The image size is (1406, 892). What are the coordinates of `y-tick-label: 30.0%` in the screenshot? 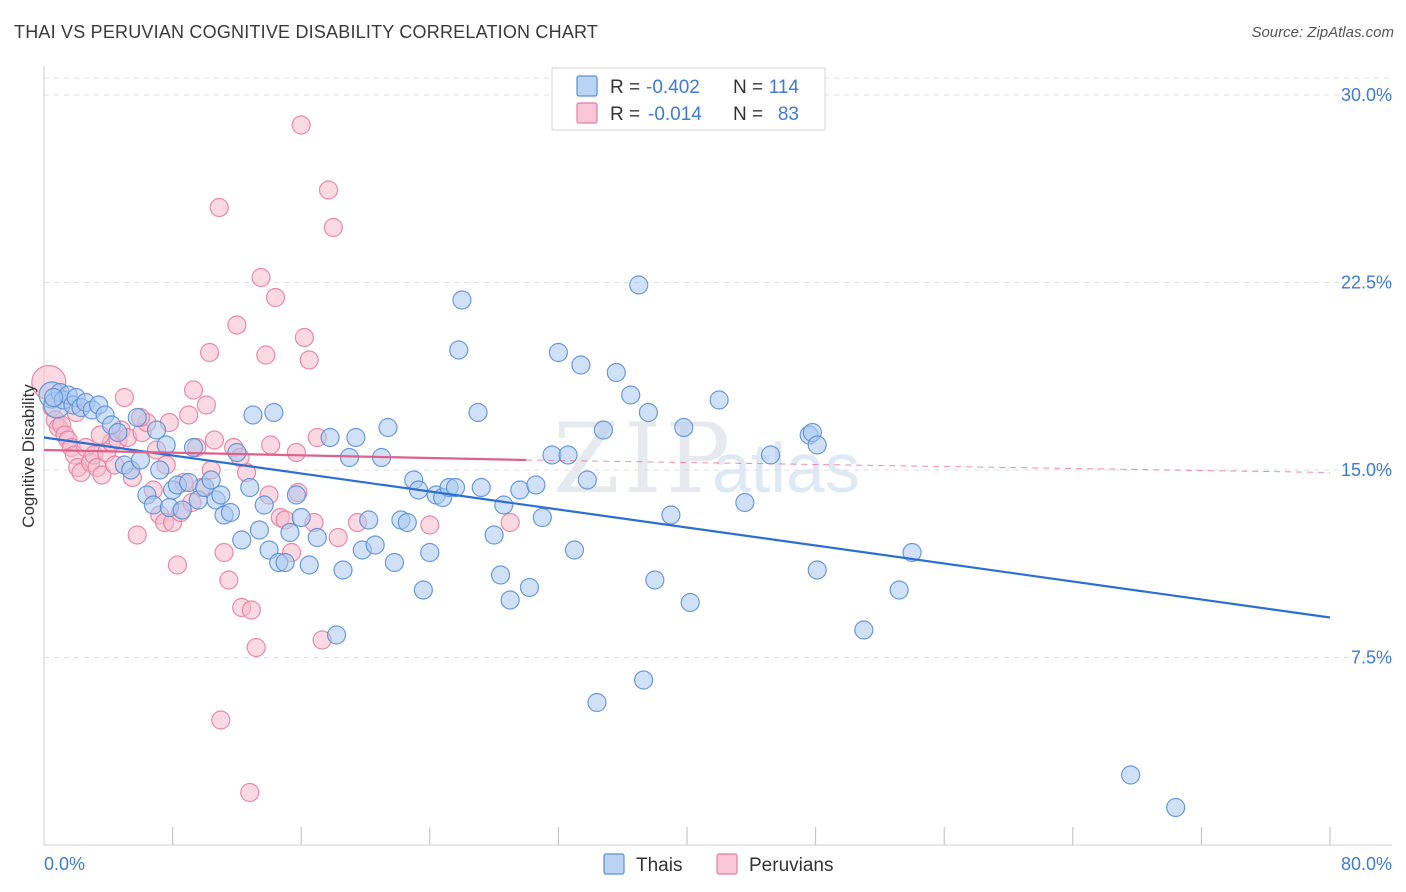 It's located at (1366, 95).